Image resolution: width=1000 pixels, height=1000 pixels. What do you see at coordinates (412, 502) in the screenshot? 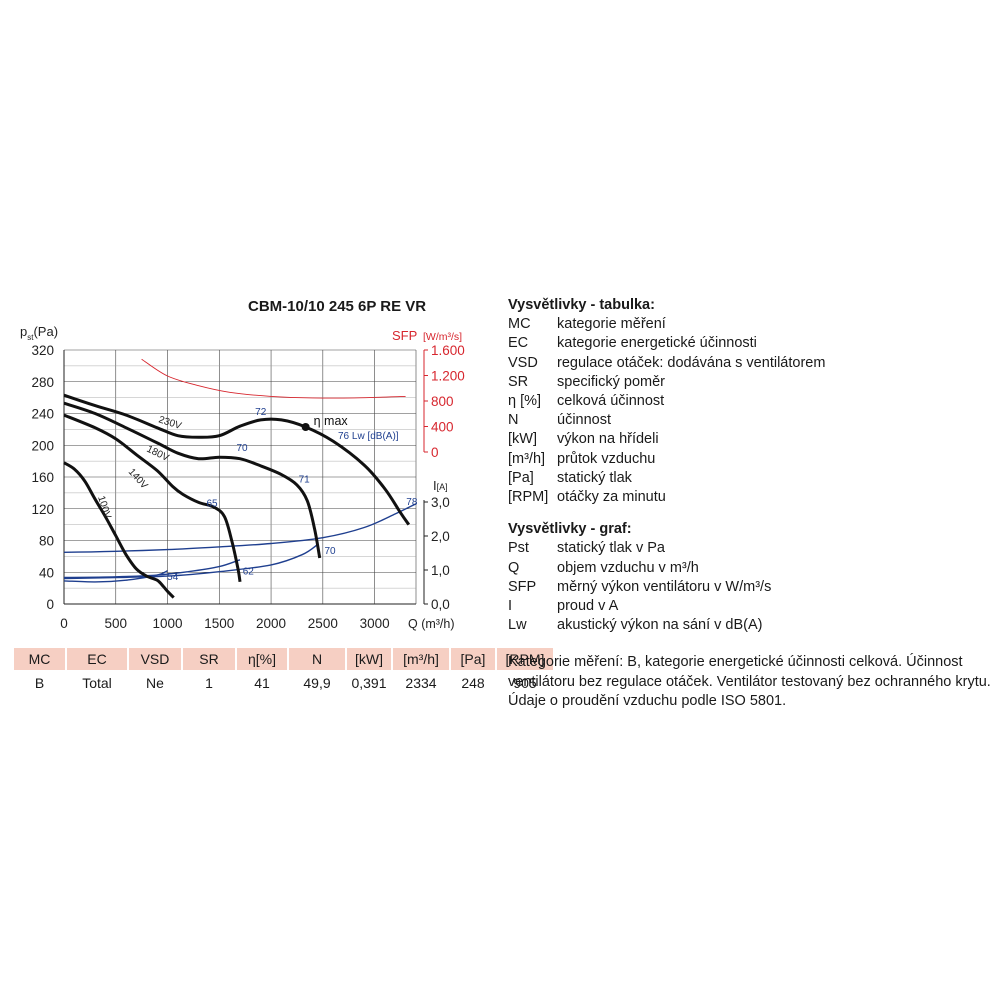
I see `lw-label: 78` at bounding box center [412, 502].